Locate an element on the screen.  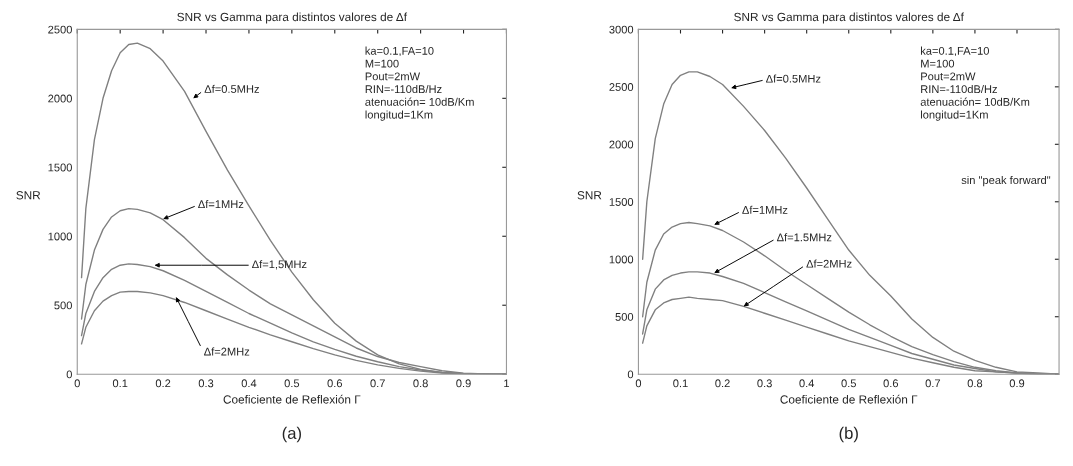
annotation: sin "peak forward" is located at coordinates (1006, 181).